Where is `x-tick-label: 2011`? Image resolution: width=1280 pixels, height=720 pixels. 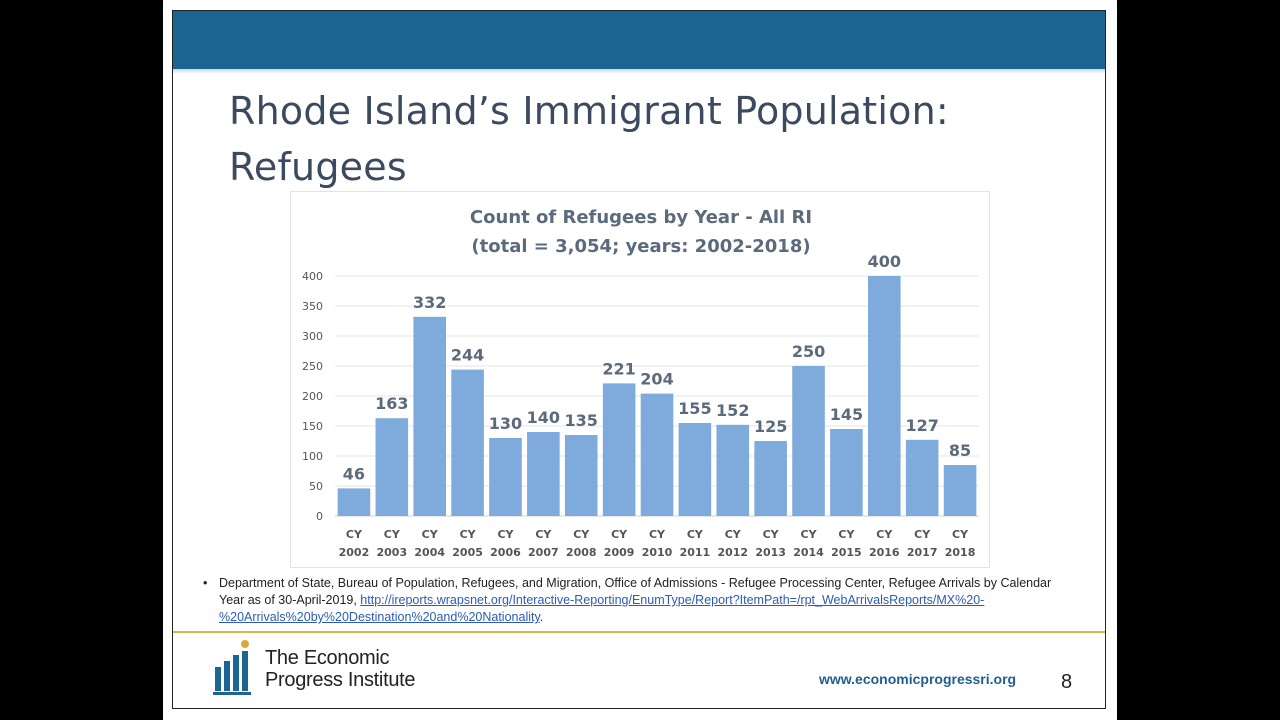
x-tick-label: 2011 is located at coordinates (695, 552).